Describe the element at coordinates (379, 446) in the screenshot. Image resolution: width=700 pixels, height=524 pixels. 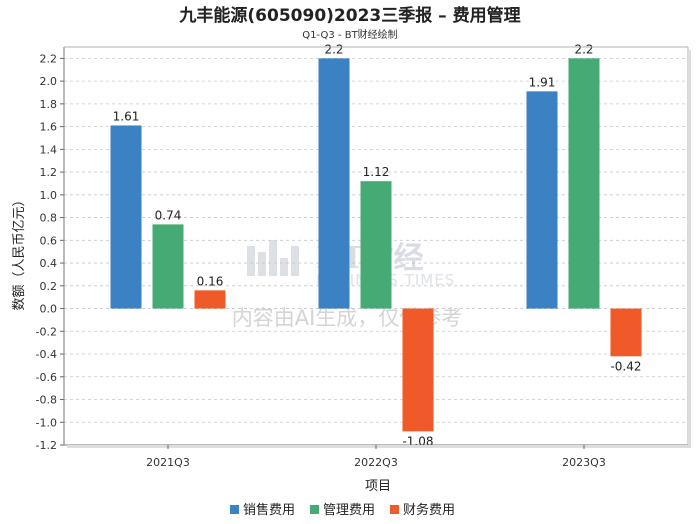
I see `plot-shadow-bottom` at that location.